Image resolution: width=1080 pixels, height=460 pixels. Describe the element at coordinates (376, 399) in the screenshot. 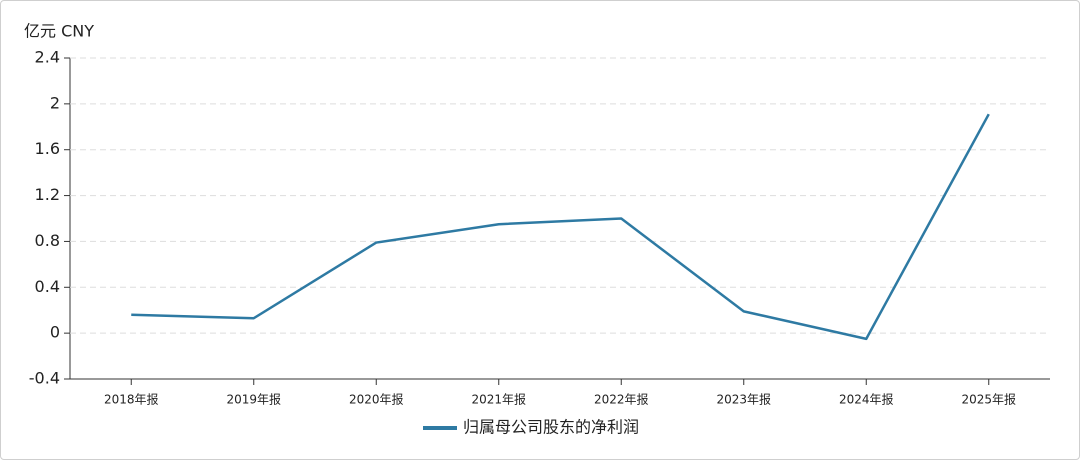

I see `x-tick-label: 2020年报` at that location.